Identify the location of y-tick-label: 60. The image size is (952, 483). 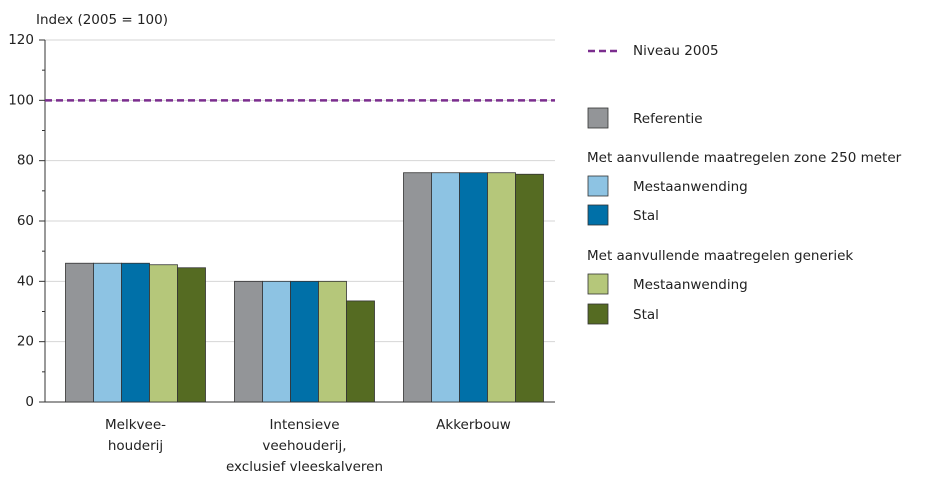
(25, 221).